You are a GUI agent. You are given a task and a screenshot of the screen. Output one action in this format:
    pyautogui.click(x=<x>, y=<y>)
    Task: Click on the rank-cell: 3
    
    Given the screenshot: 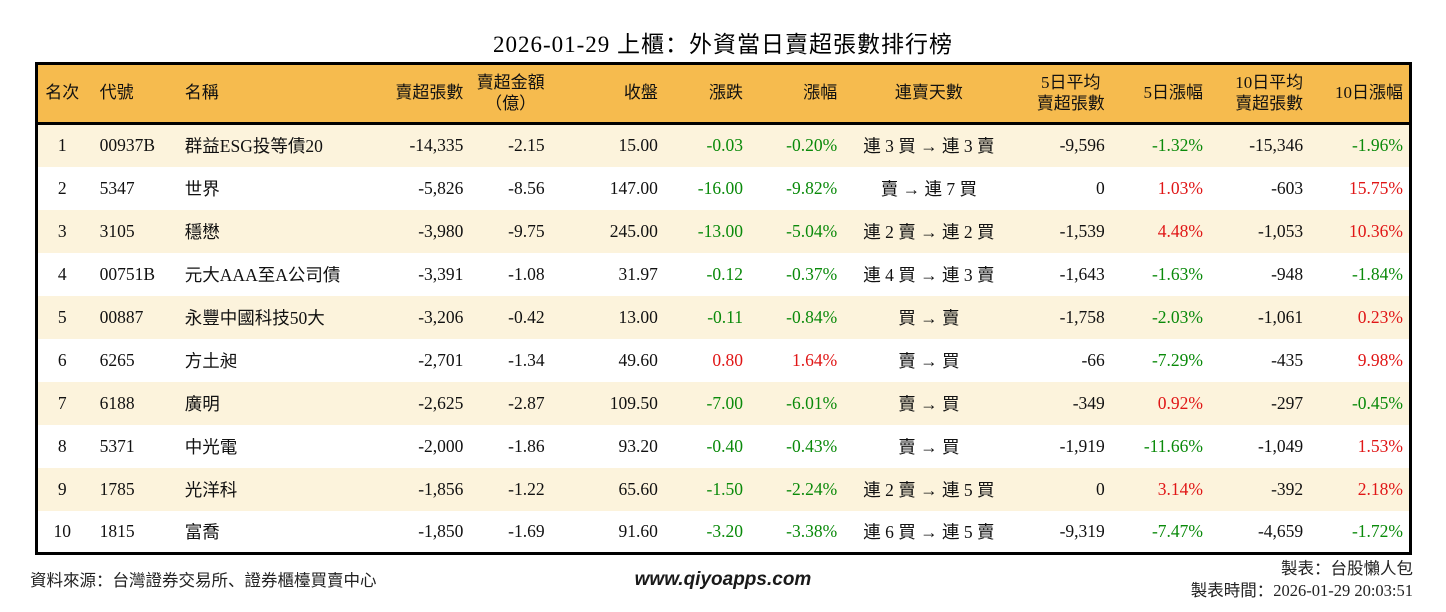 What is the action you would take?
    pyautogui.click(x=61, y=231)
    